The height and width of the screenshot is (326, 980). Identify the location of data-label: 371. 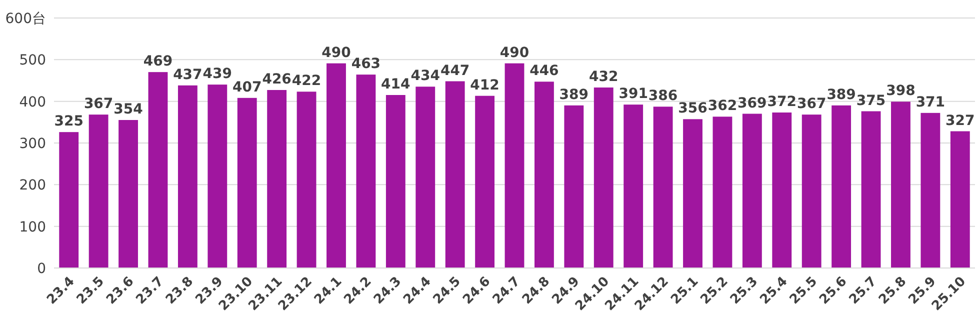
(931, 102).